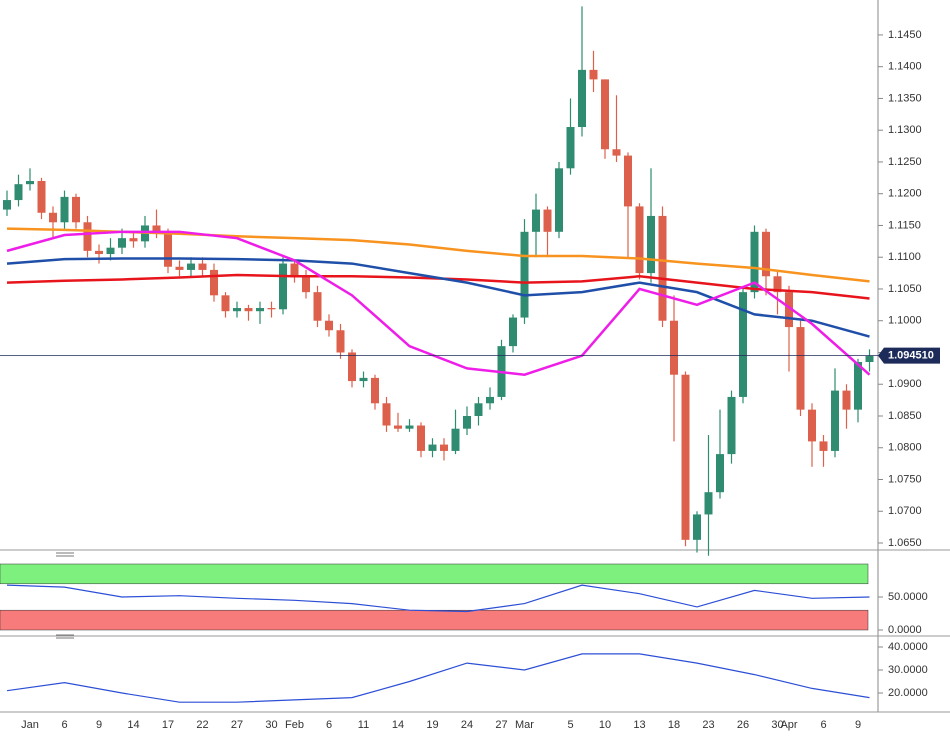 This screenshot has height=739, width=950. Describe the element at coordinates (639, 725) in the screenshot. I see `x-tick-label: 13` at that location.